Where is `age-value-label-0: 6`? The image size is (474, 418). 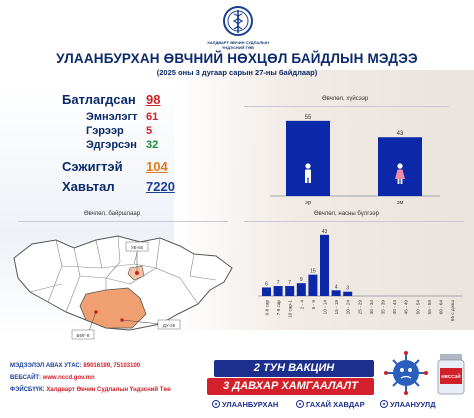
age-value-label-0: 6 is located at coordinates (266, 284).